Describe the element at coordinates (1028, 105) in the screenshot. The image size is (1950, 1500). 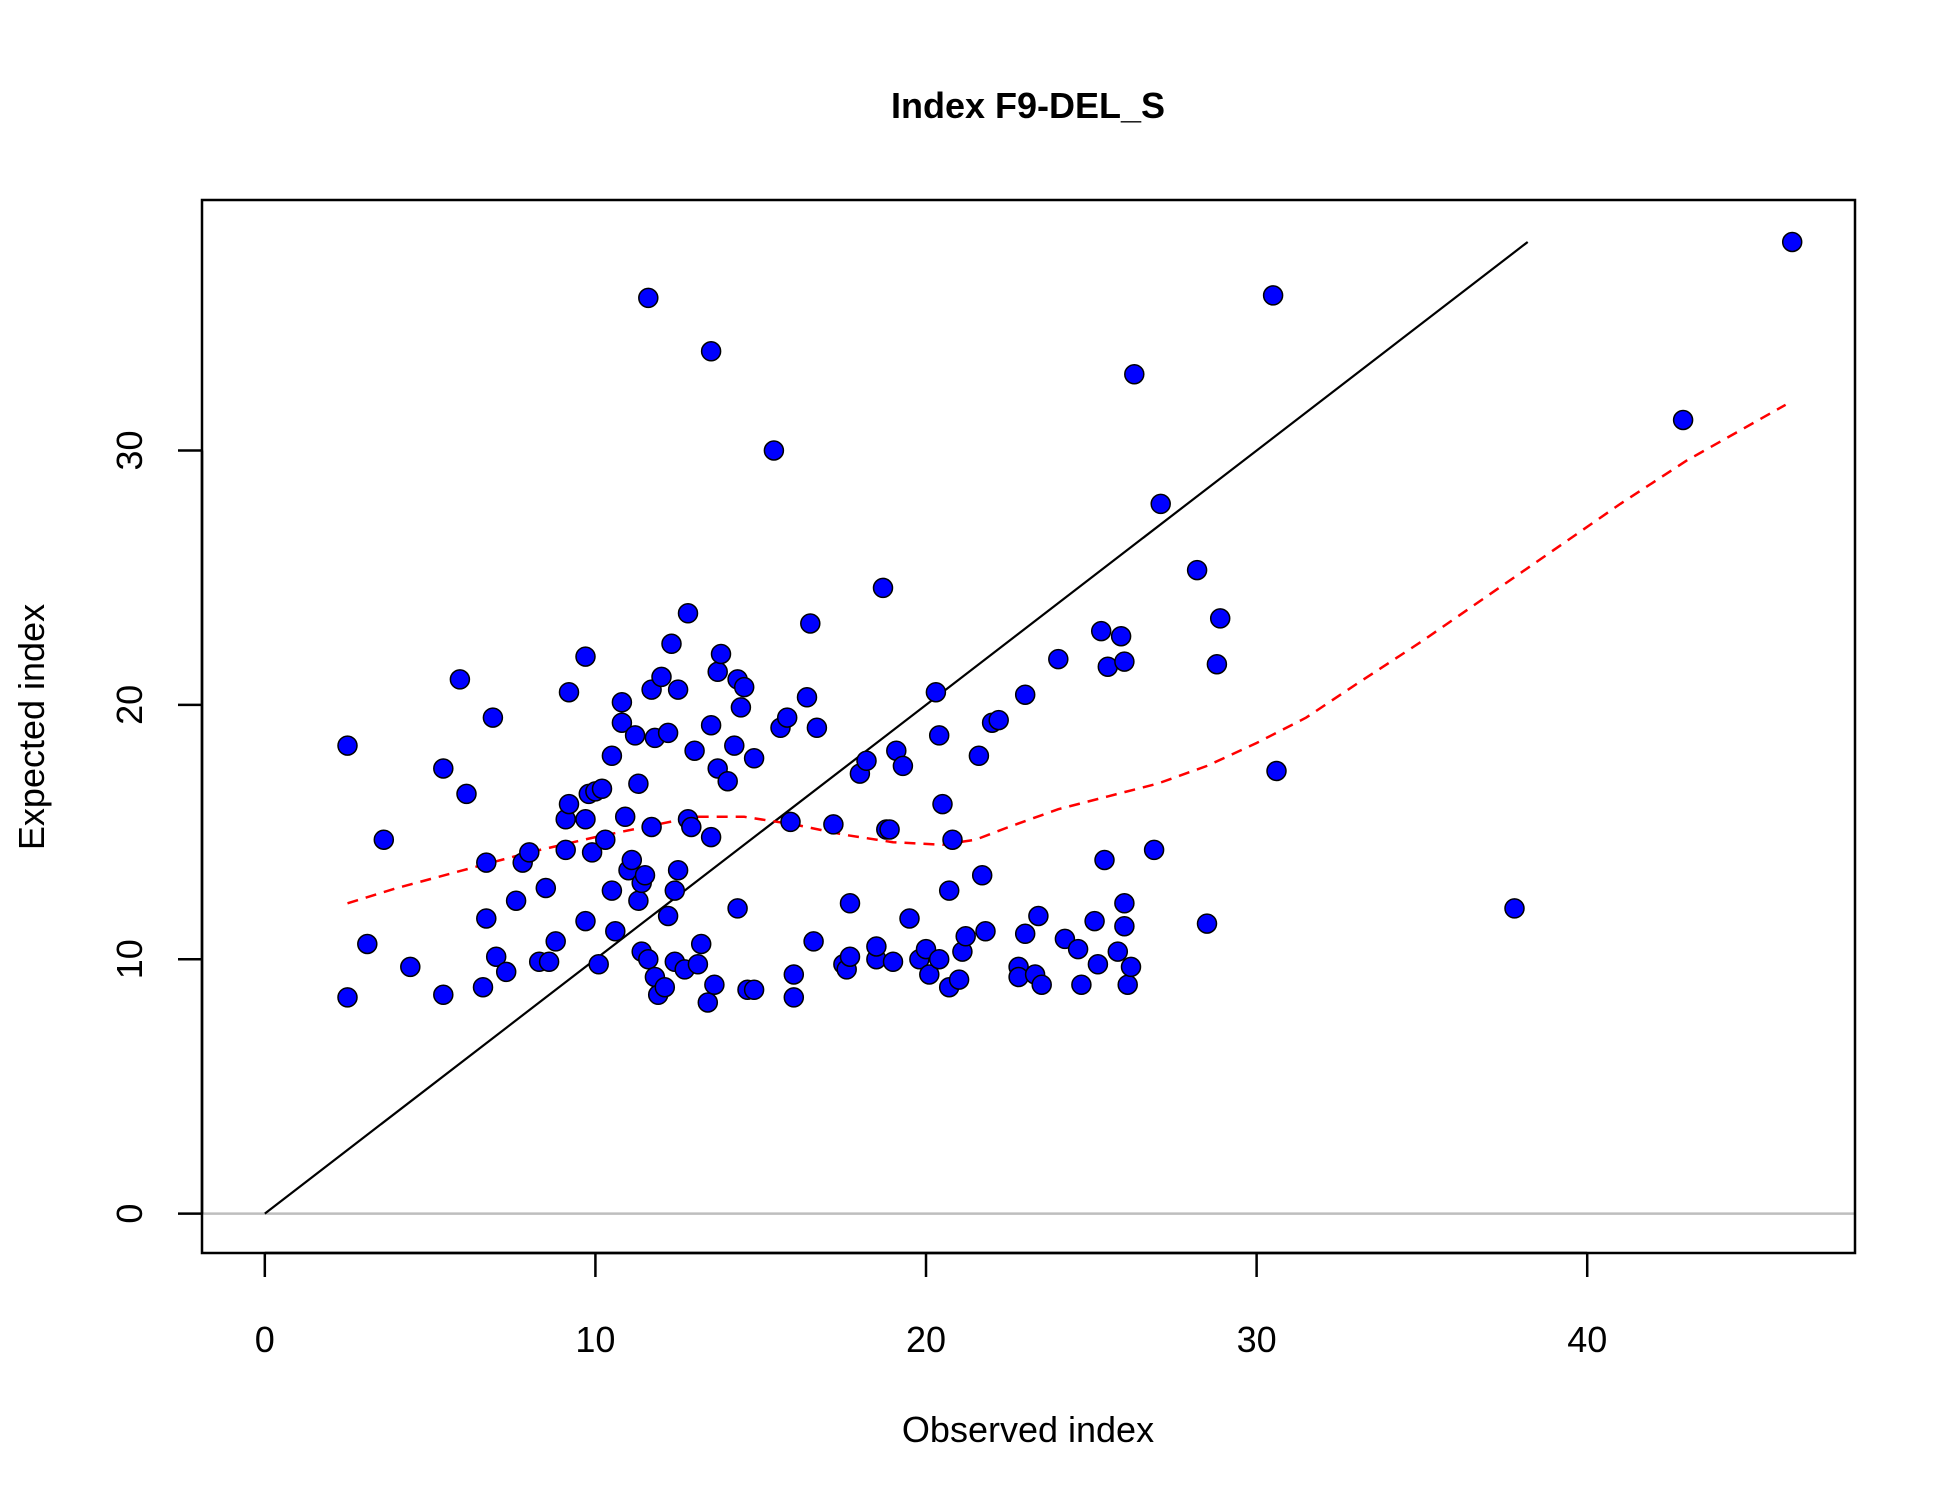
I see `chart-title: Index F9-DEL_S` at that location.